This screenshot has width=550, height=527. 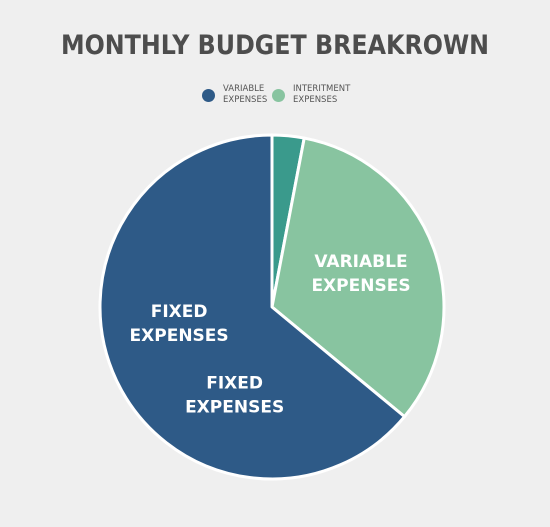 I want to click on slice-label-variable-expenses: VARIABLE EXPENSES, so click(x=360, y=274).